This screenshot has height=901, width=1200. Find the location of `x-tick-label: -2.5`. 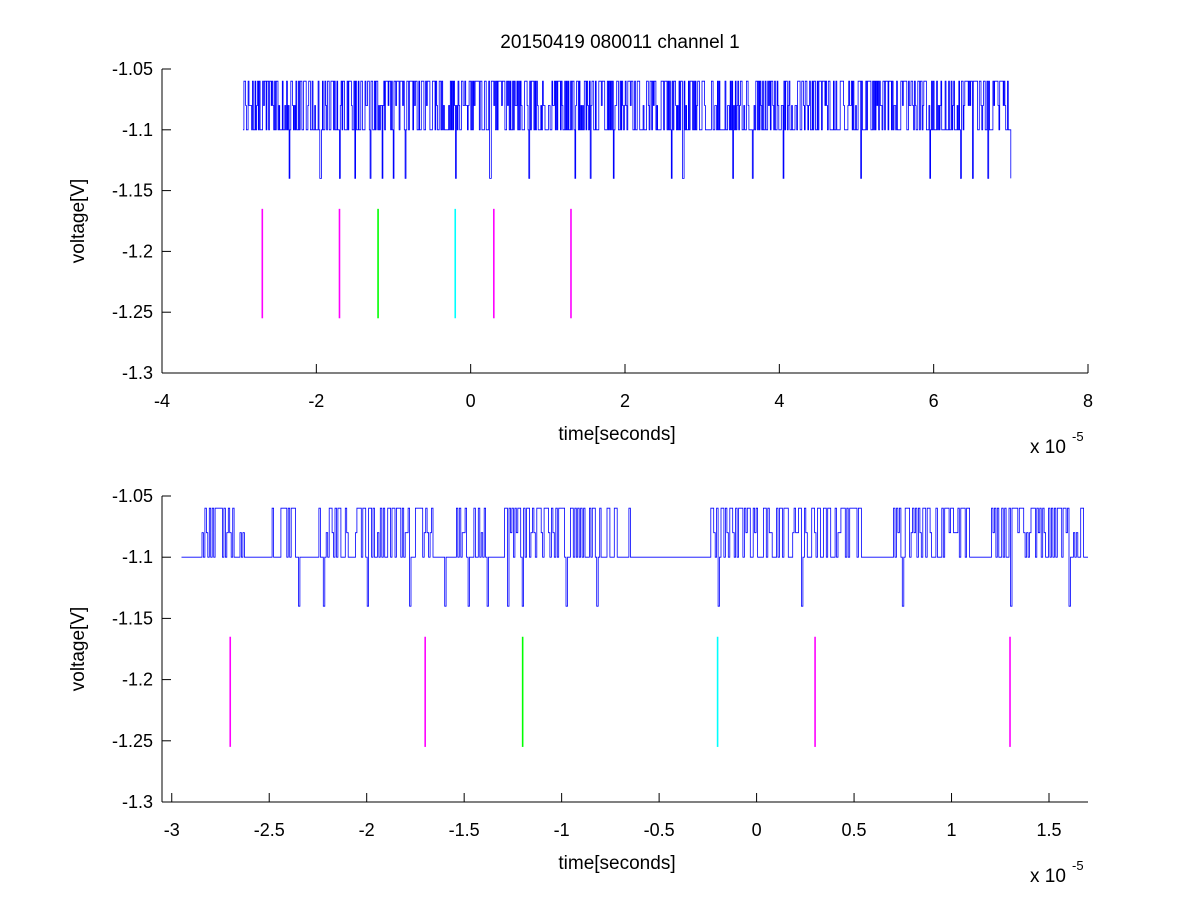

x-tick-label: -2.5 is located at coordinates (269, 830).